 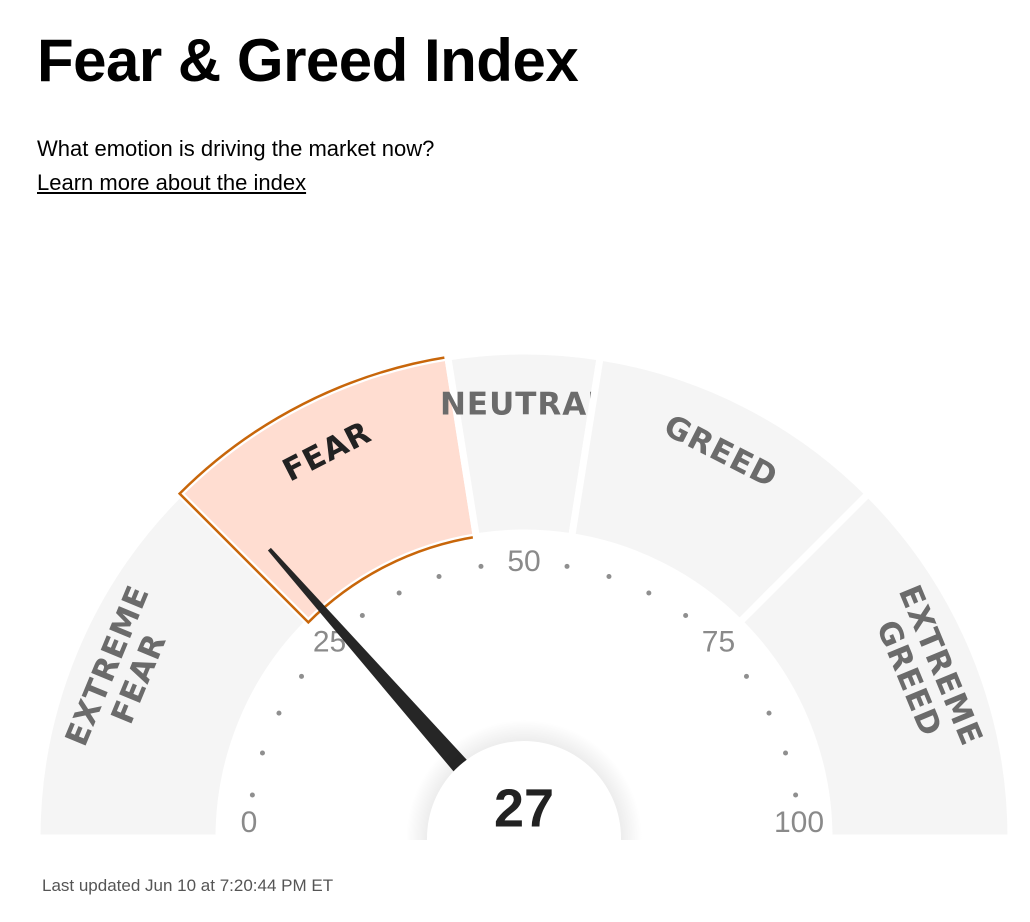 I want to click on title: Fear & Greed Index, so click(x=308, y=60).